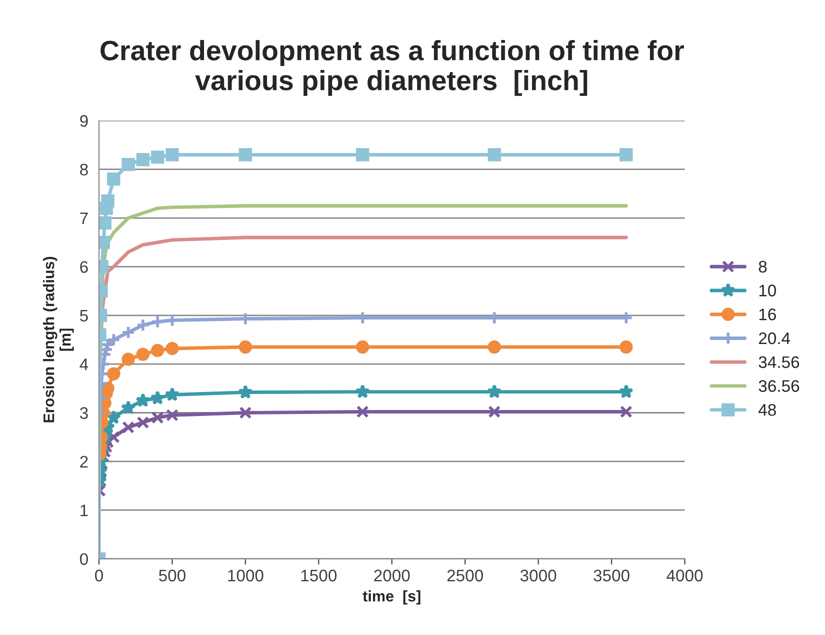  Describe the element at coordinates (84, 316) in the screenshot. I see `y-tick-label: 5` at that location.